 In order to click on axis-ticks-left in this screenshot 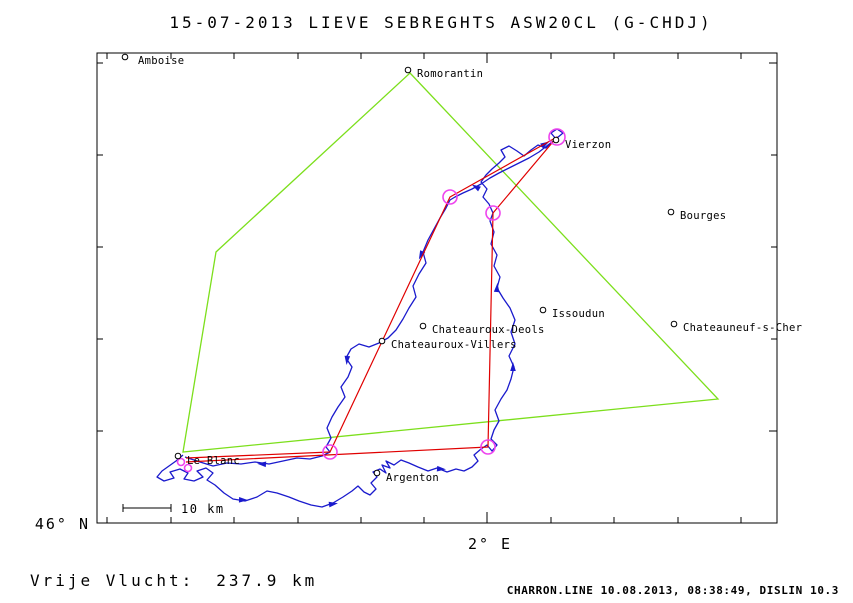, I will do `click(100, 247)`.